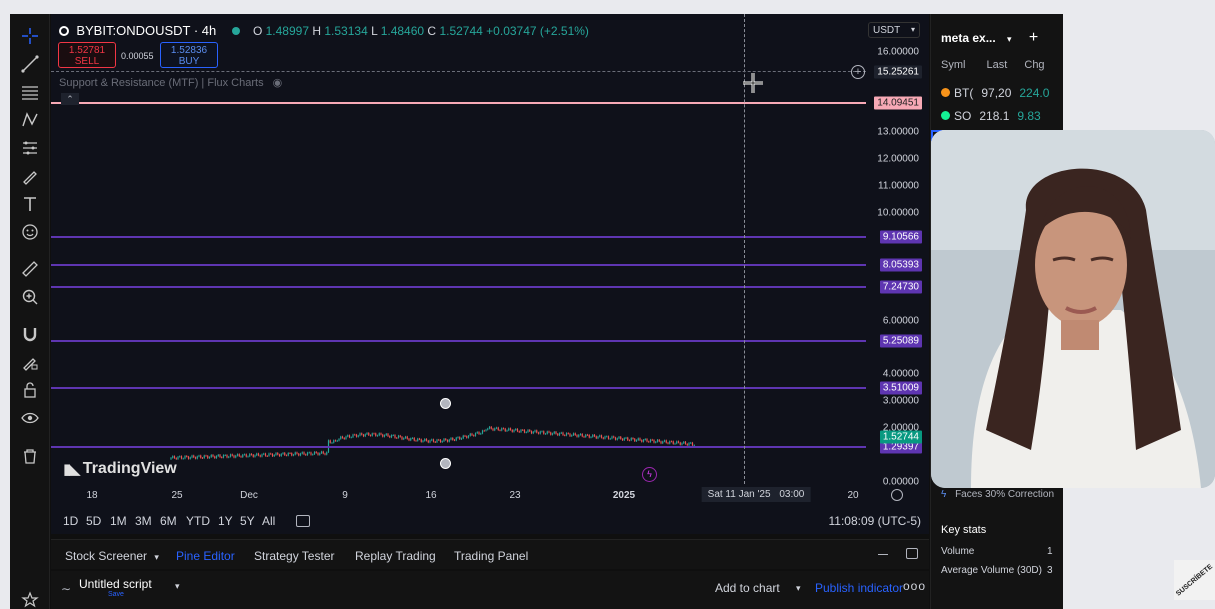 This screenshot has height=609, width=1215. Describe the element at coordinates (71, 521) in the screenshot. I see `timeframe-button: 1D` at that location.